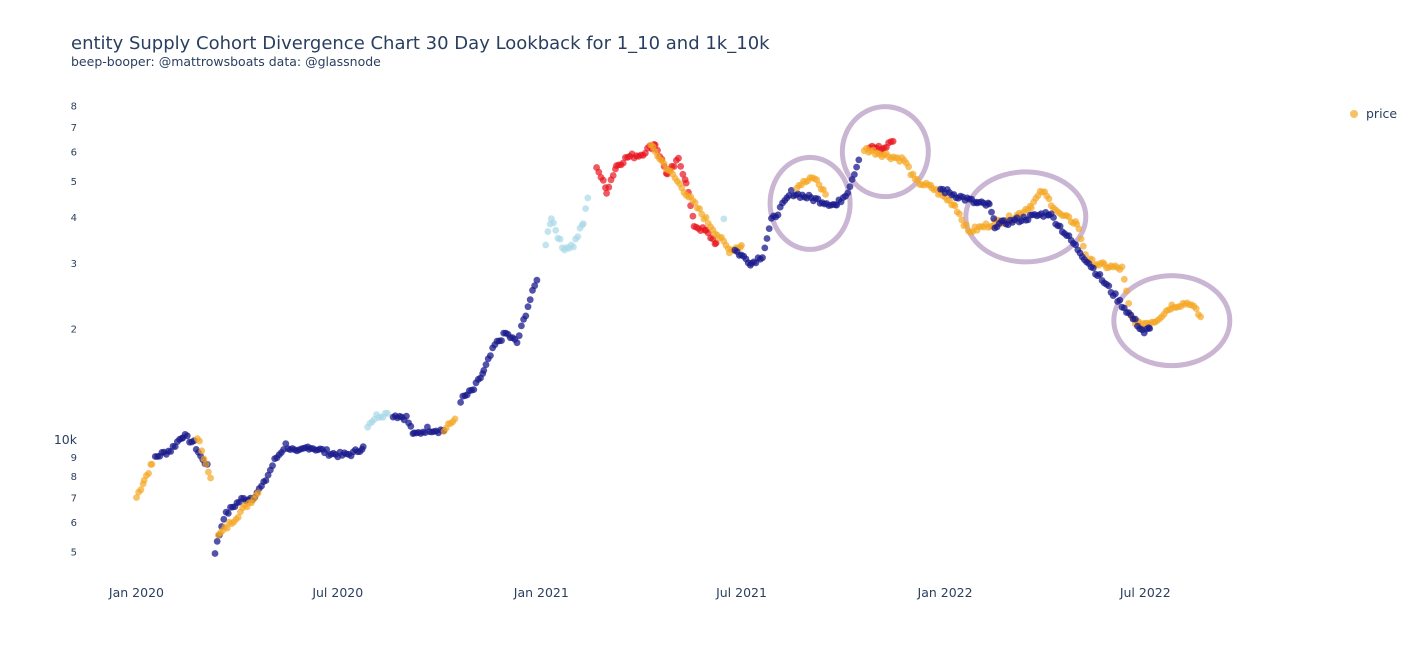 The height and width of the screenshot is (665, 1424). Describe the element at coordinates (1145, 592) in the screenshot. I see `x-tick-label: Jul 2022` at that location.